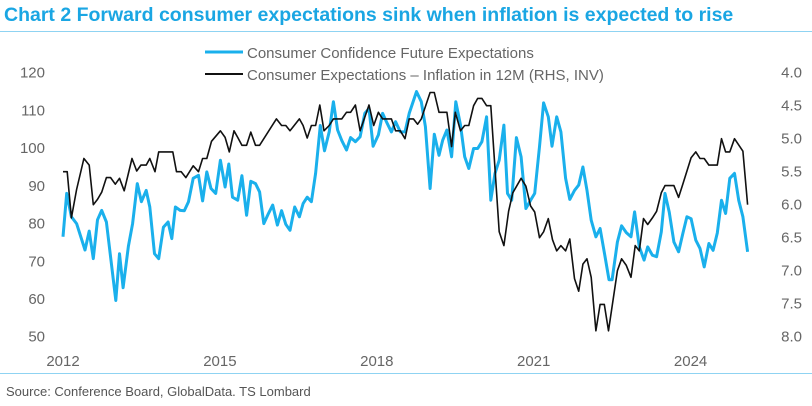 This screenshot has height=406, width=812. I want to click on y-tick-label: 90, so click(36, 186).